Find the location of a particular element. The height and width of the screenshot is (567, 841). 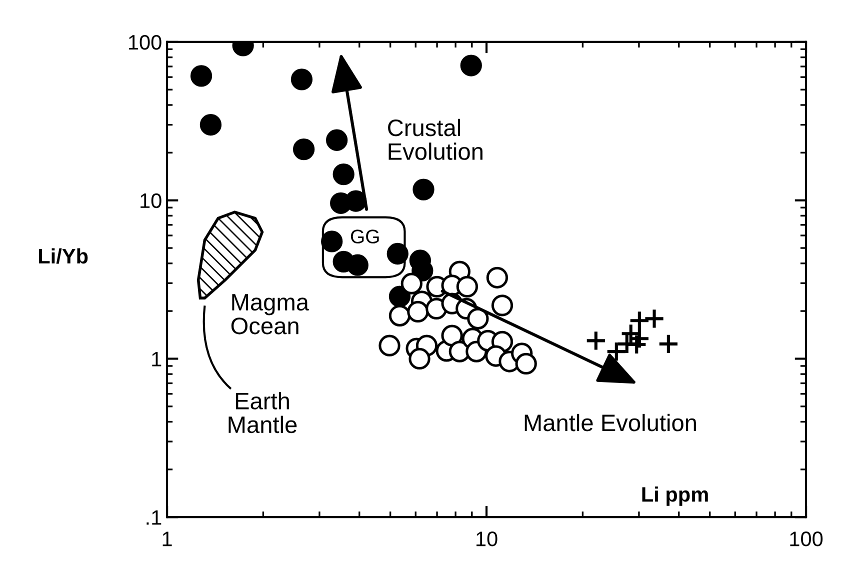

y-tick-label: 10 is located at coordinates (151, 200).